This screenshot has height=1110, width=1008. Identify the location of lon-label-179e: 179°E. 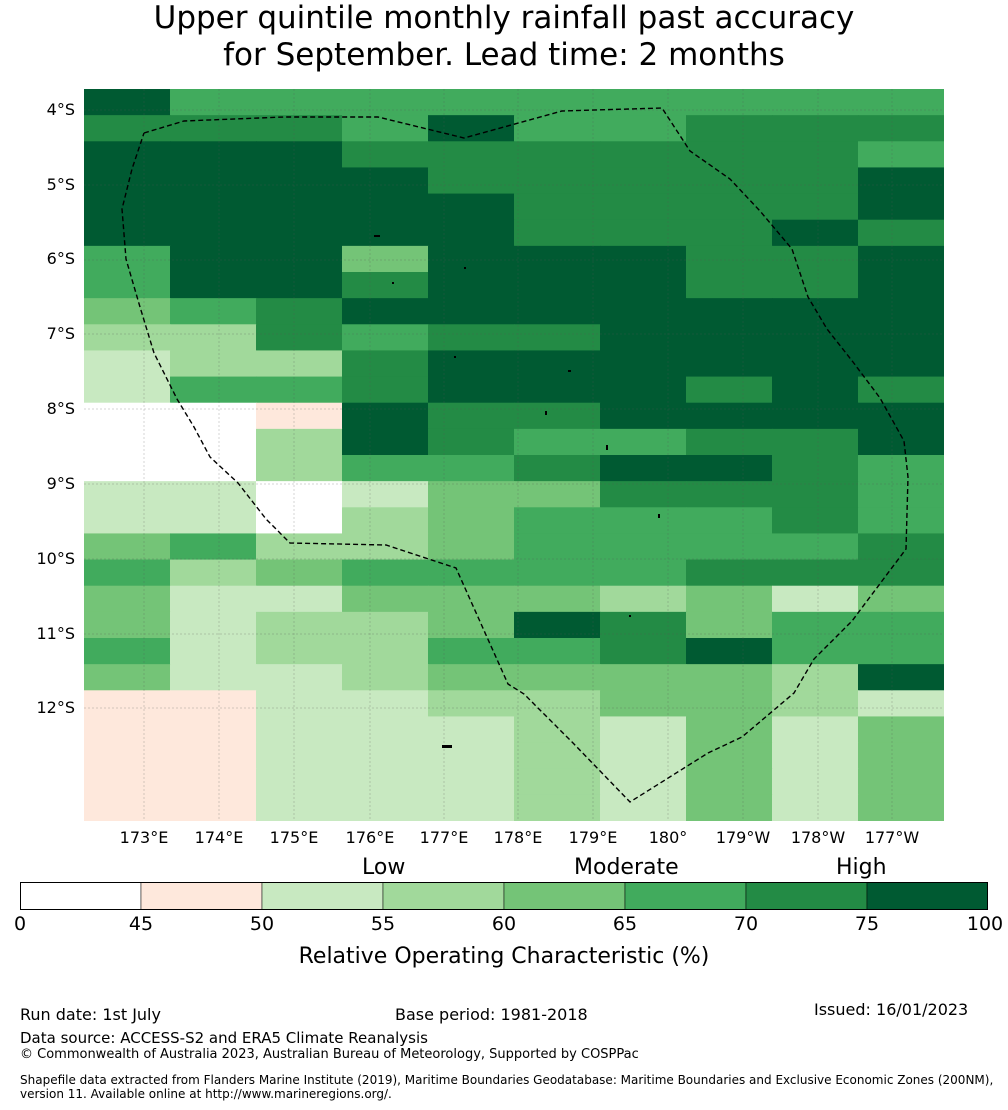
(593, 837).